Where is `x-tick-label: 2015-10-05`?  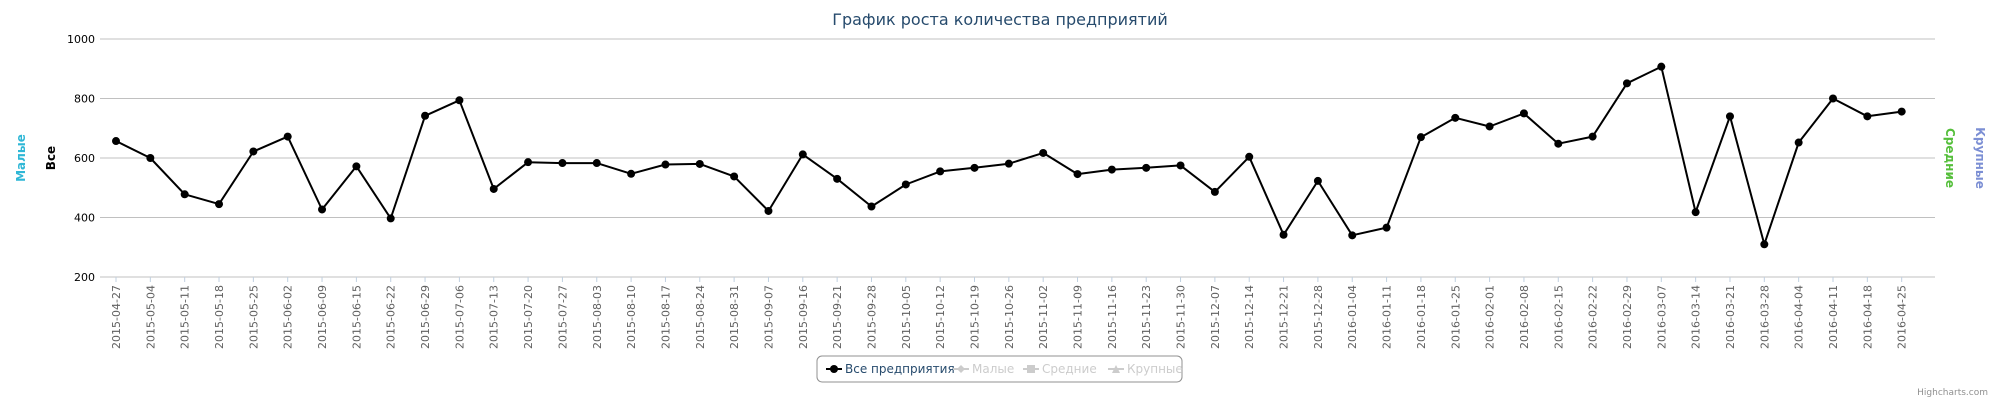
x-tick-label: 2015-10-05 is located at coordinates (906, 317).